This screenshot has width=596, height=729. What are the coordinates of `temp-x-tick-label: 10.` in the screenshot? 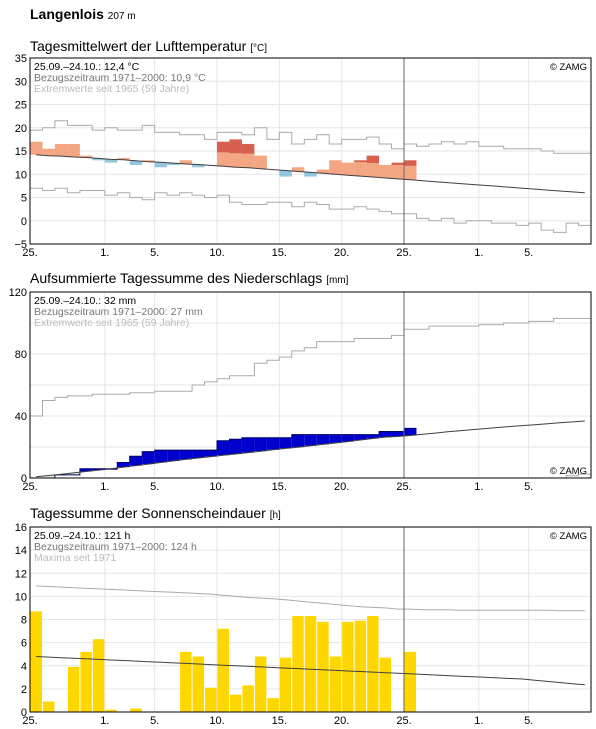 It's located at (216, 253).